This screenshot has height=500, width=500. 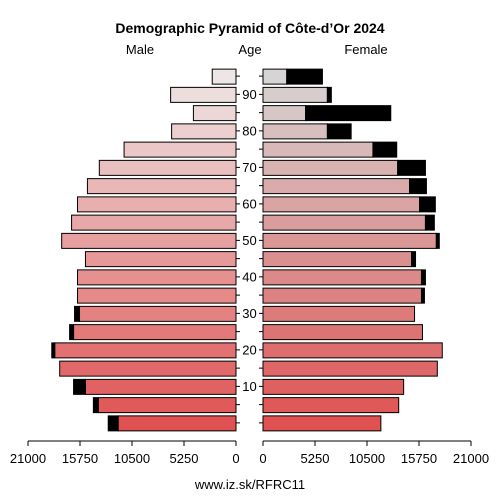 I want to click on age-tick-label: 40, so click(x=249, y=276).